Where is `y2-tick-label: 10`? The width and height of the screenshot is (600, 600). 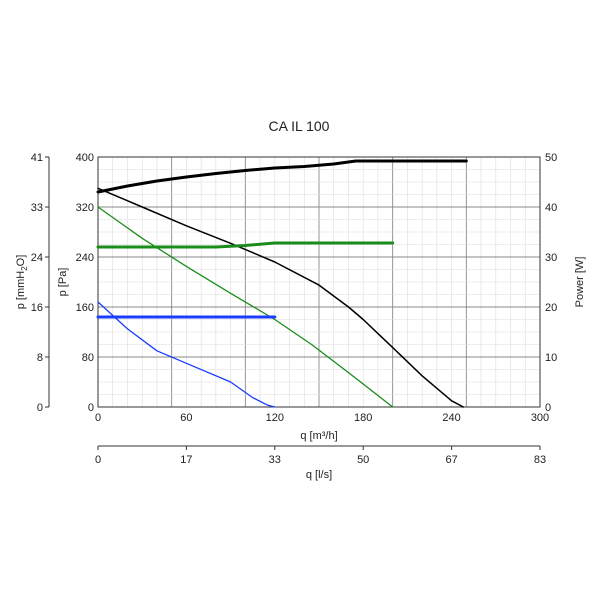
y2-tick-label: 10 is located at coordinates (551, 358).